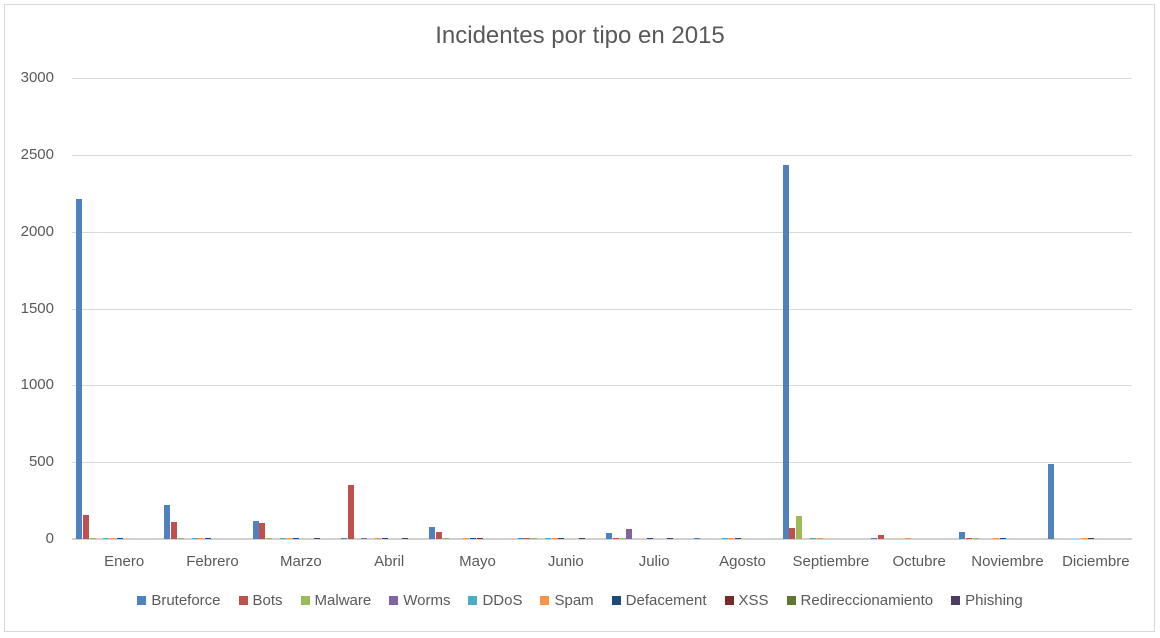  I want to click on legend-item-spam: Spam, so click(567, 600).